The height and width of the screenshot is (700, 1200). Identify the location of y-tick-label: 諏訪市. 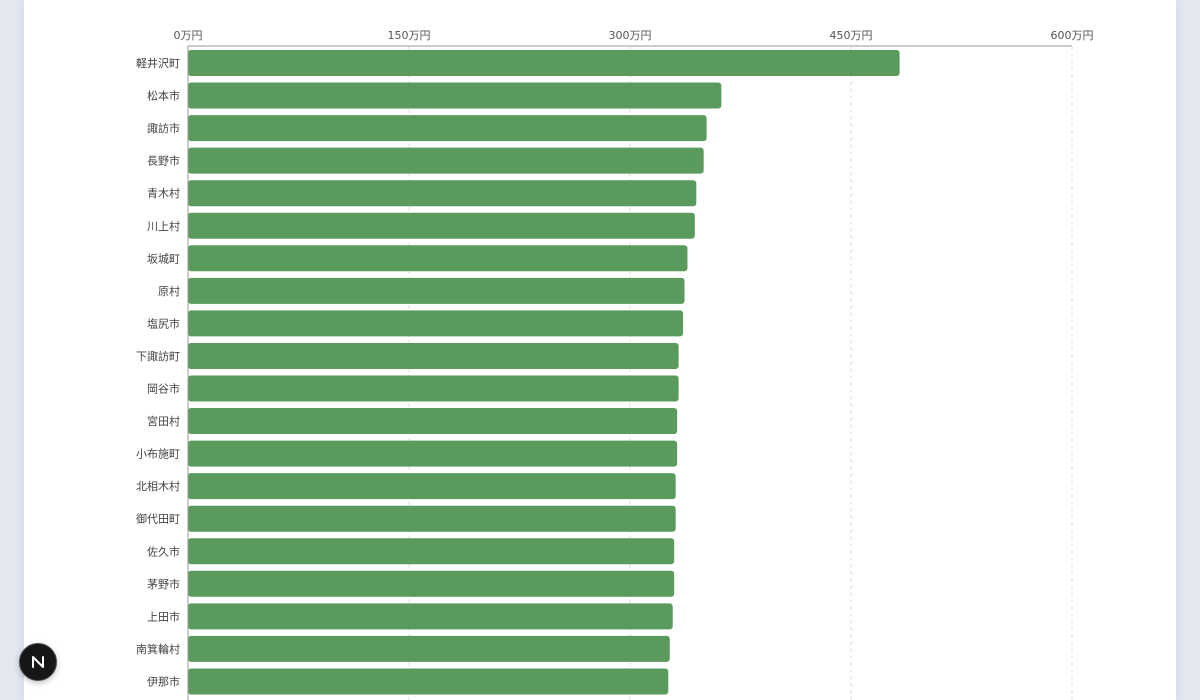
(163, 128).